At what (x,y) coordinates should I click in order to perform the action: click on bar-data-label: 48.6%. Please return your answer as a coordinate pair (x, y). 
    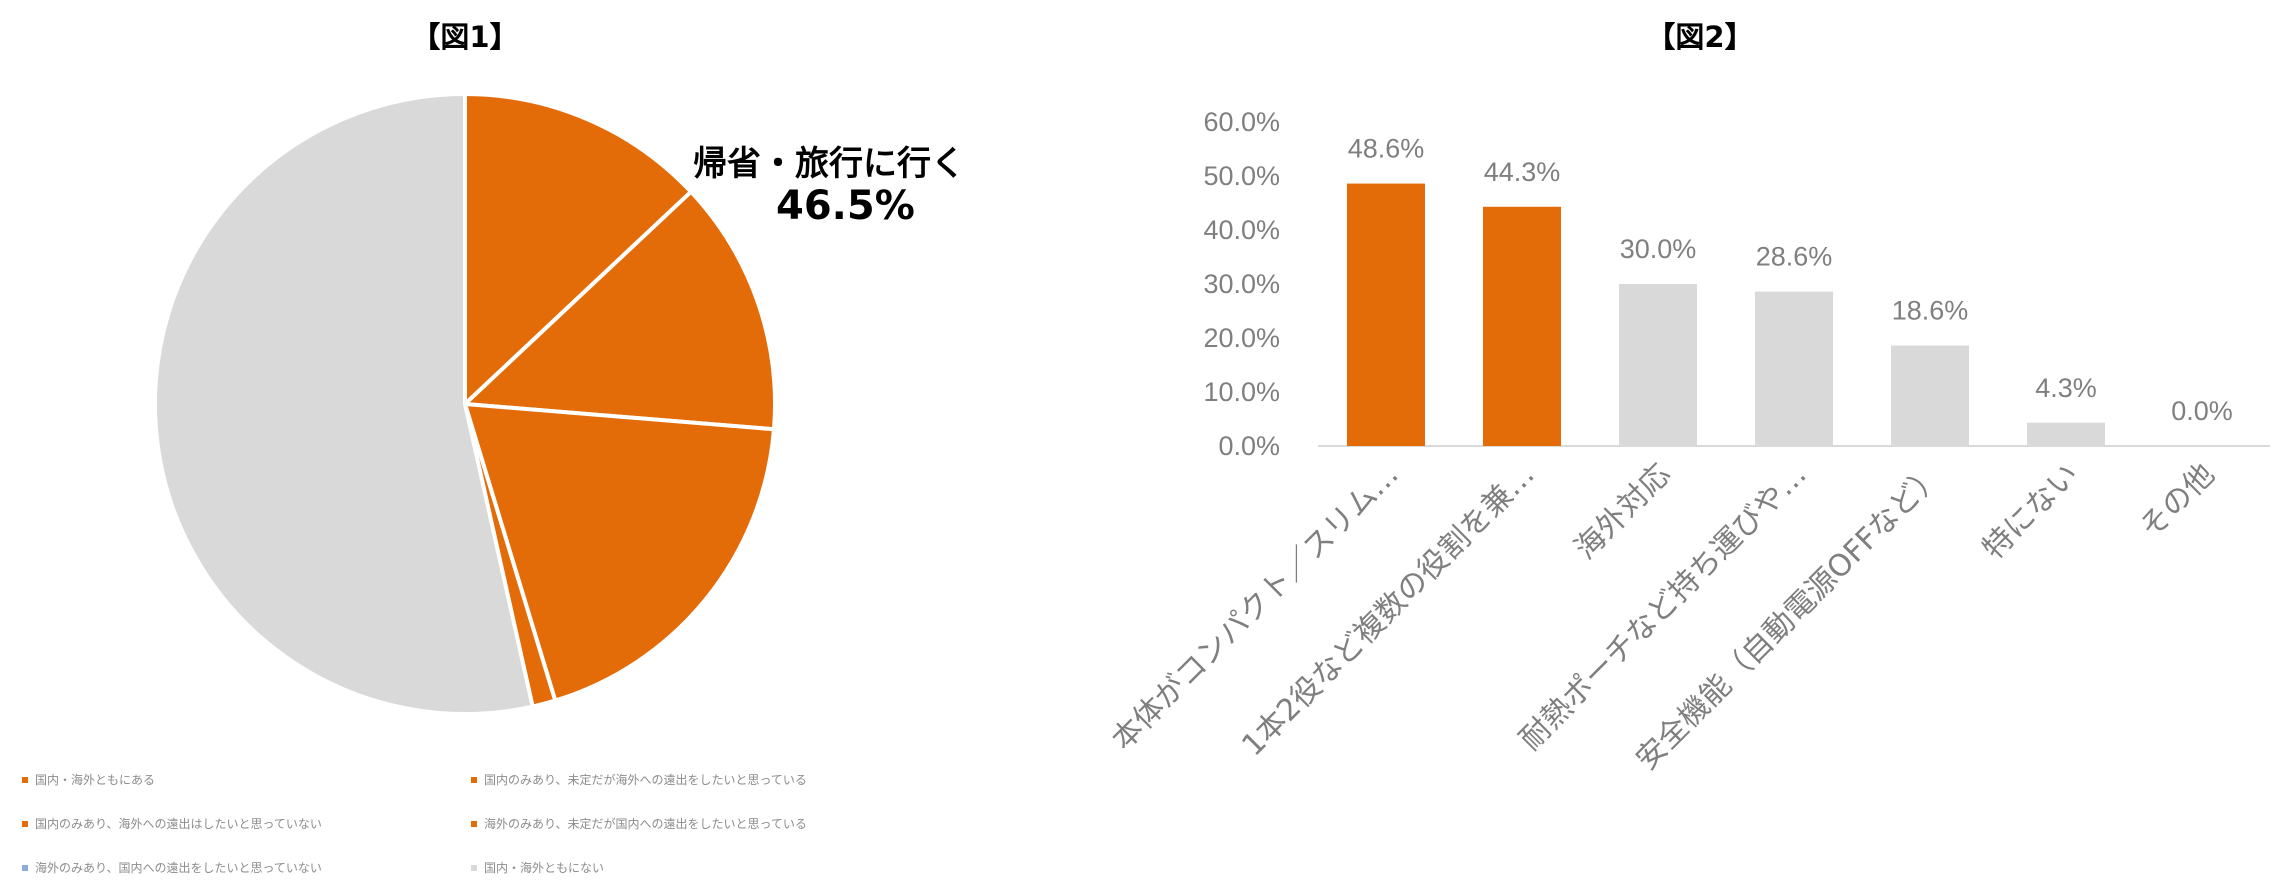
    Looking at the image, I should click on (1386, 149).